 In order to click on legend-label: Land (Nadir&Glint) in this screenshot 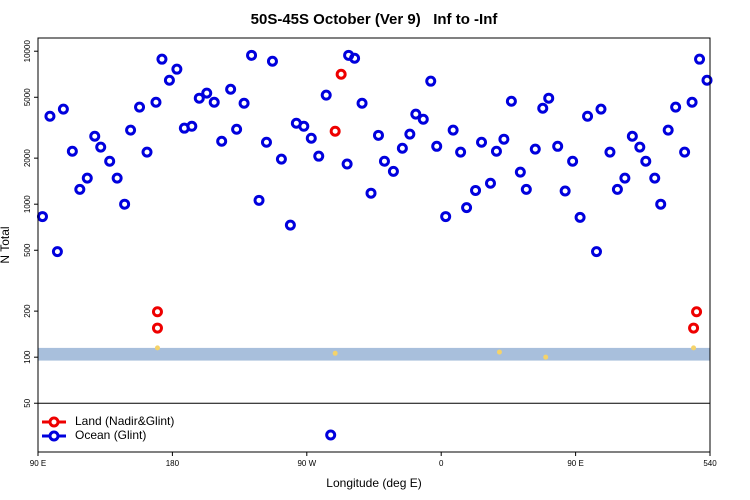, I will do `click(124, 421)`.